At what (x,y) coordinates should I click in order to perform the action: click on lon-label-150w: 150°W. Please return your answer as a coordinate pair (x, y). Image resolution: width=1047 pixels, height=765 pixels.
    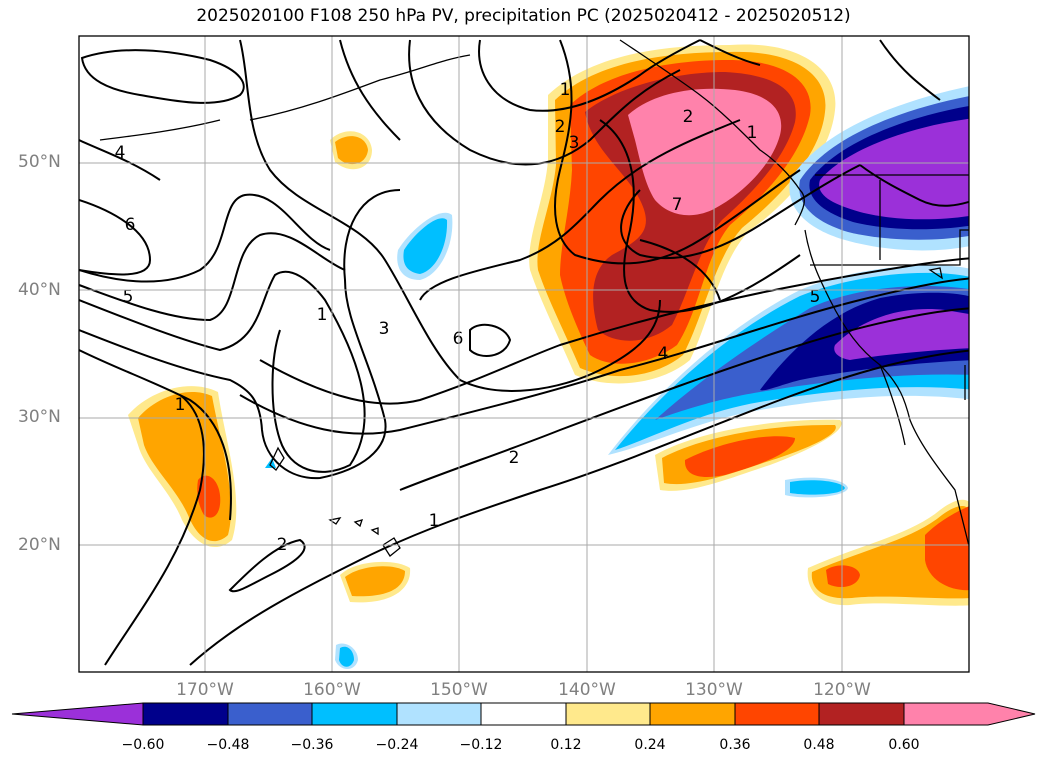
    Looking at the image, I should click on (459, 690).